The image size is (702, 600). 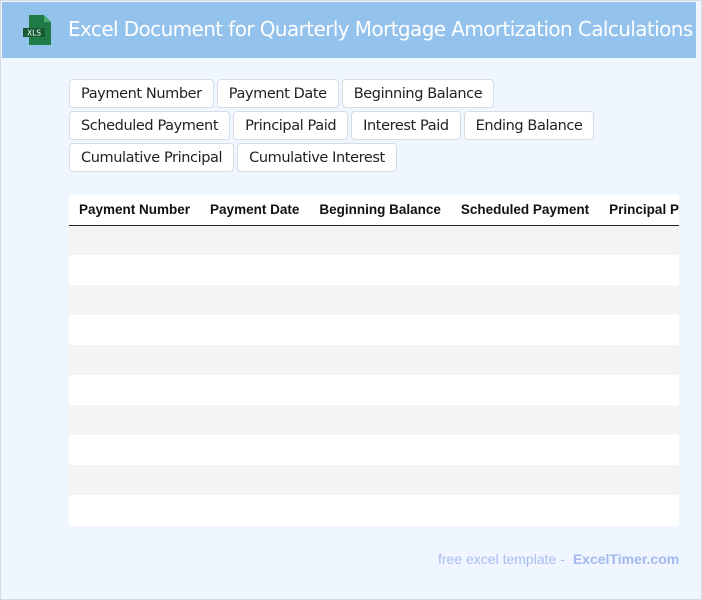 What do you see at coordinates (529, 125) in the screenshot?
I see `column-chip: Ending Balance` at bounding box center [529, 125].